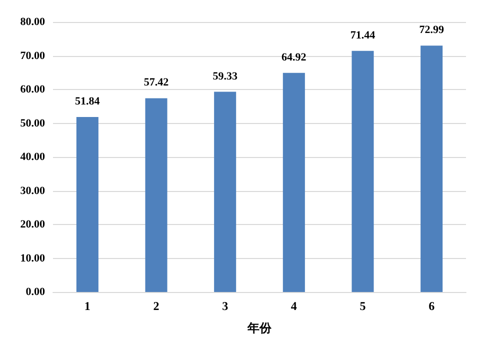  What do you see at coordinates (87, 102) in the screenshot?
I see `data-label: 51.84` at bounding box center [87, 102].